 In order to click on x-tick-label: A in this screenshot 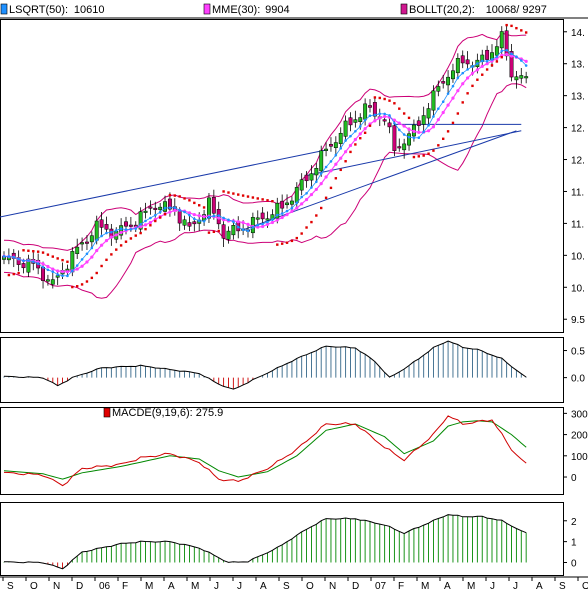, I will do `click(263, 586)`.